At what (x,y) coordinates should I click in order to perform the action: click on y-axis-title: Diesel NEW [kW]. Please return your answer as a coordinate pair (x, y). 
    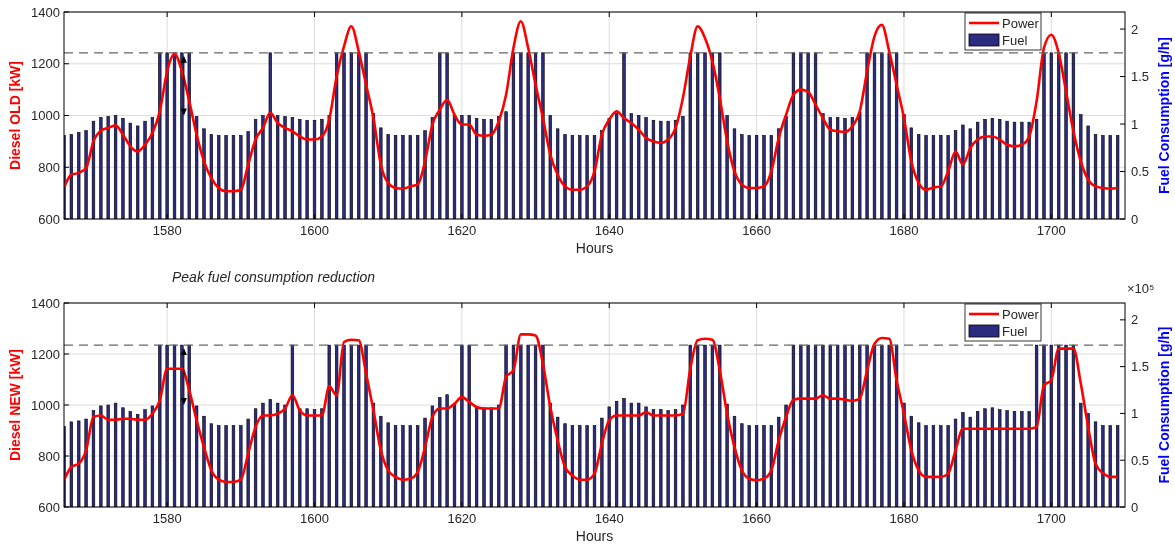
    Looking at the image, I should click on (15, 405).